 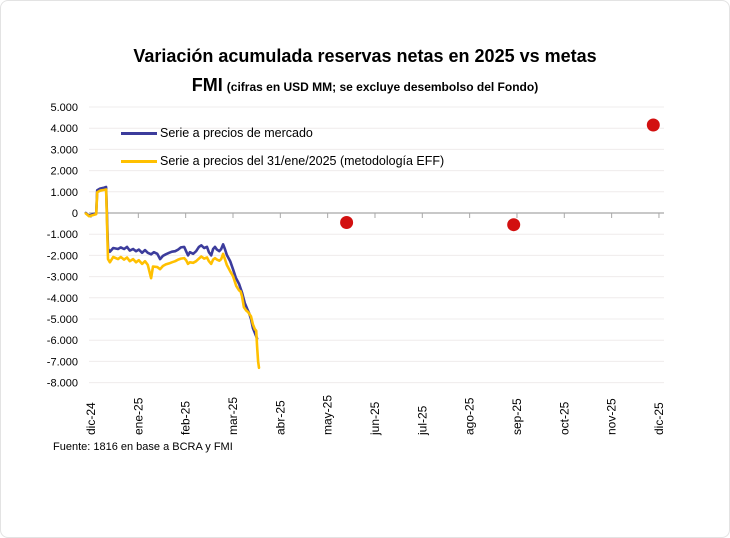 I want to click on y-tick-label: 4.000, so click(x=64, y=129).